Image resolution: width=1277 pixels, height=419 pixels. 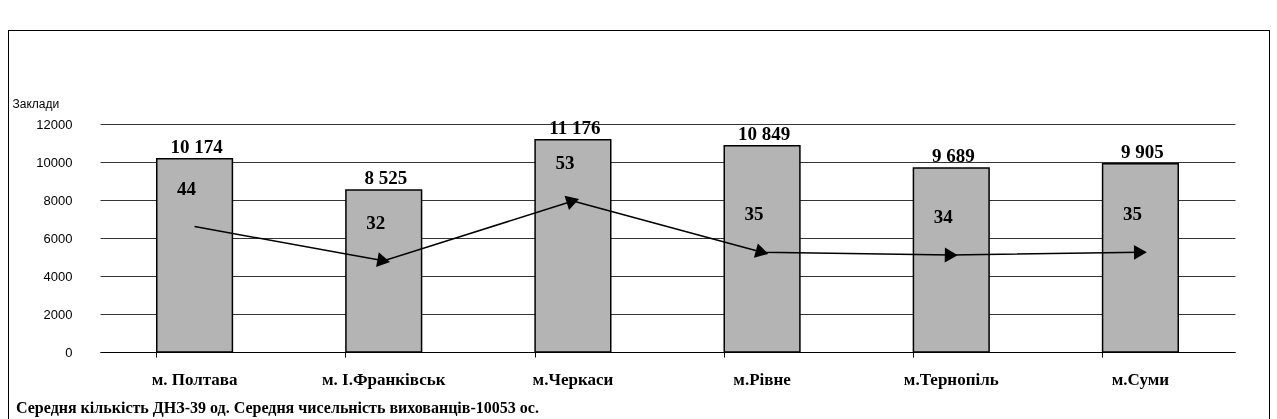 I want to click on x-tick-label: м.Суми, so click(x=1140, y=379).